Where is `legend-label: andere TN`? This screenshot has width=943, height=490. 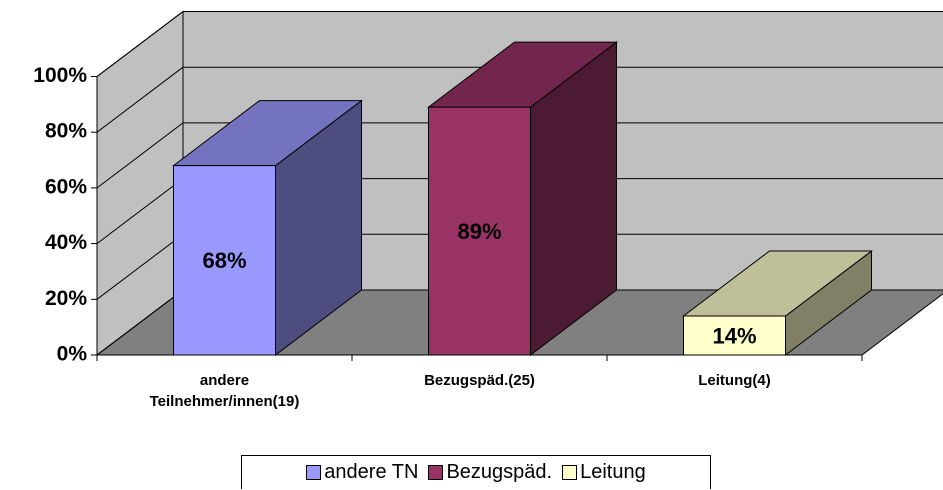
legend-label: andere TN is located at coordinates (371, 472).